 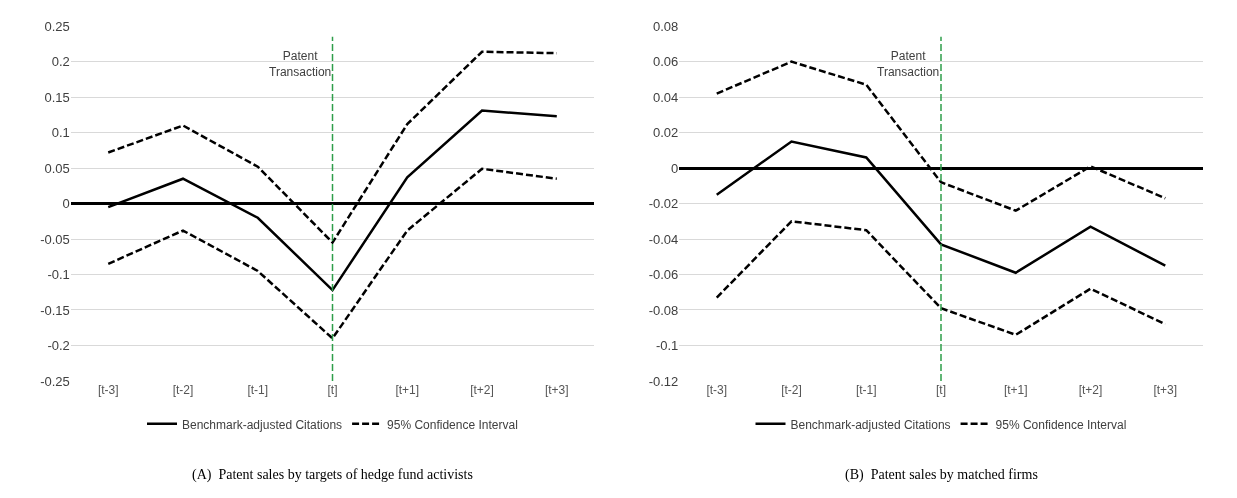 What do you see at coordinates (55, 239) in the screenshot?
I see `y-tick-label: -0.05` at bounding box center [55, 239].